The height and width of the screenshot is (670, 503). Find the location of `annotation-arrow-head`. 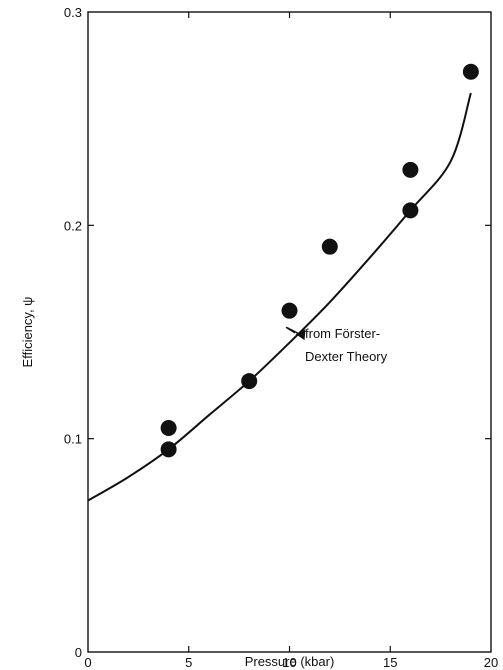

annotation-arrow-head is located at coordinates (300, 335).